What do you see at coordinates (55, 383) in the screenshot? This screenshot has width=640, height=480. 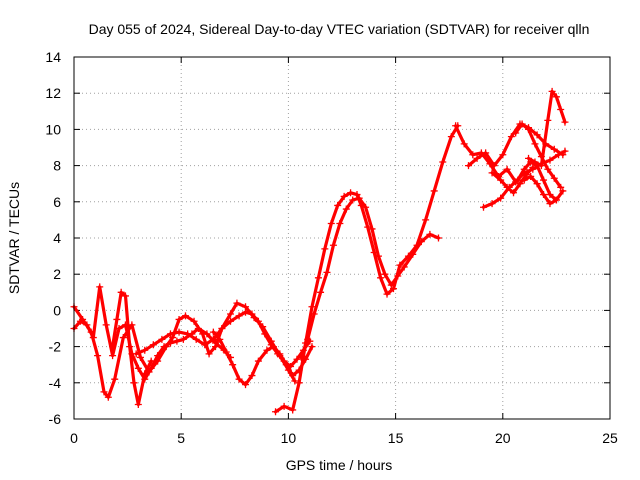 I see `y-tick-label: -4` at bounding box center [55, 383].